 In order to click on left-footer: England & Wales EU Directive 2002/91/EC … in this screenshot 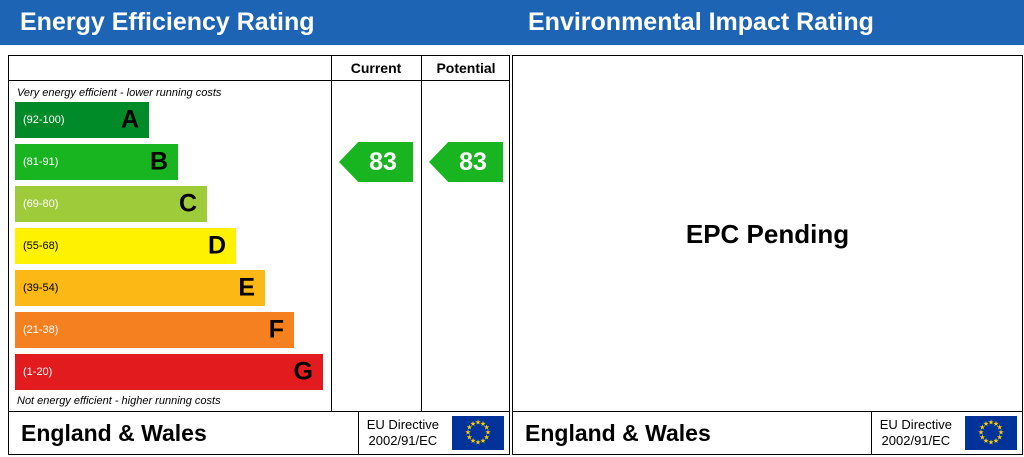, I will do `click(259, 432)`.